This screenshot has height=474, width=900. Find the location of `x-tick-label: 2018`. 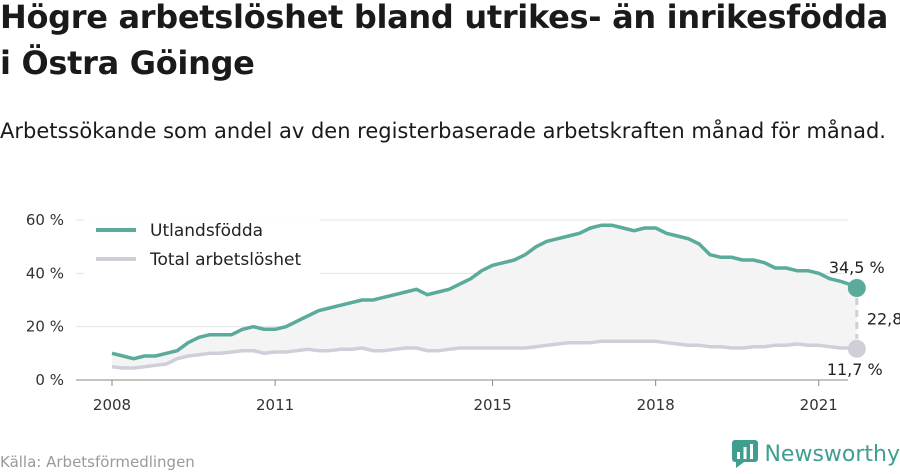

x-tick-label: 2018 is located at coordinates (656, 405).